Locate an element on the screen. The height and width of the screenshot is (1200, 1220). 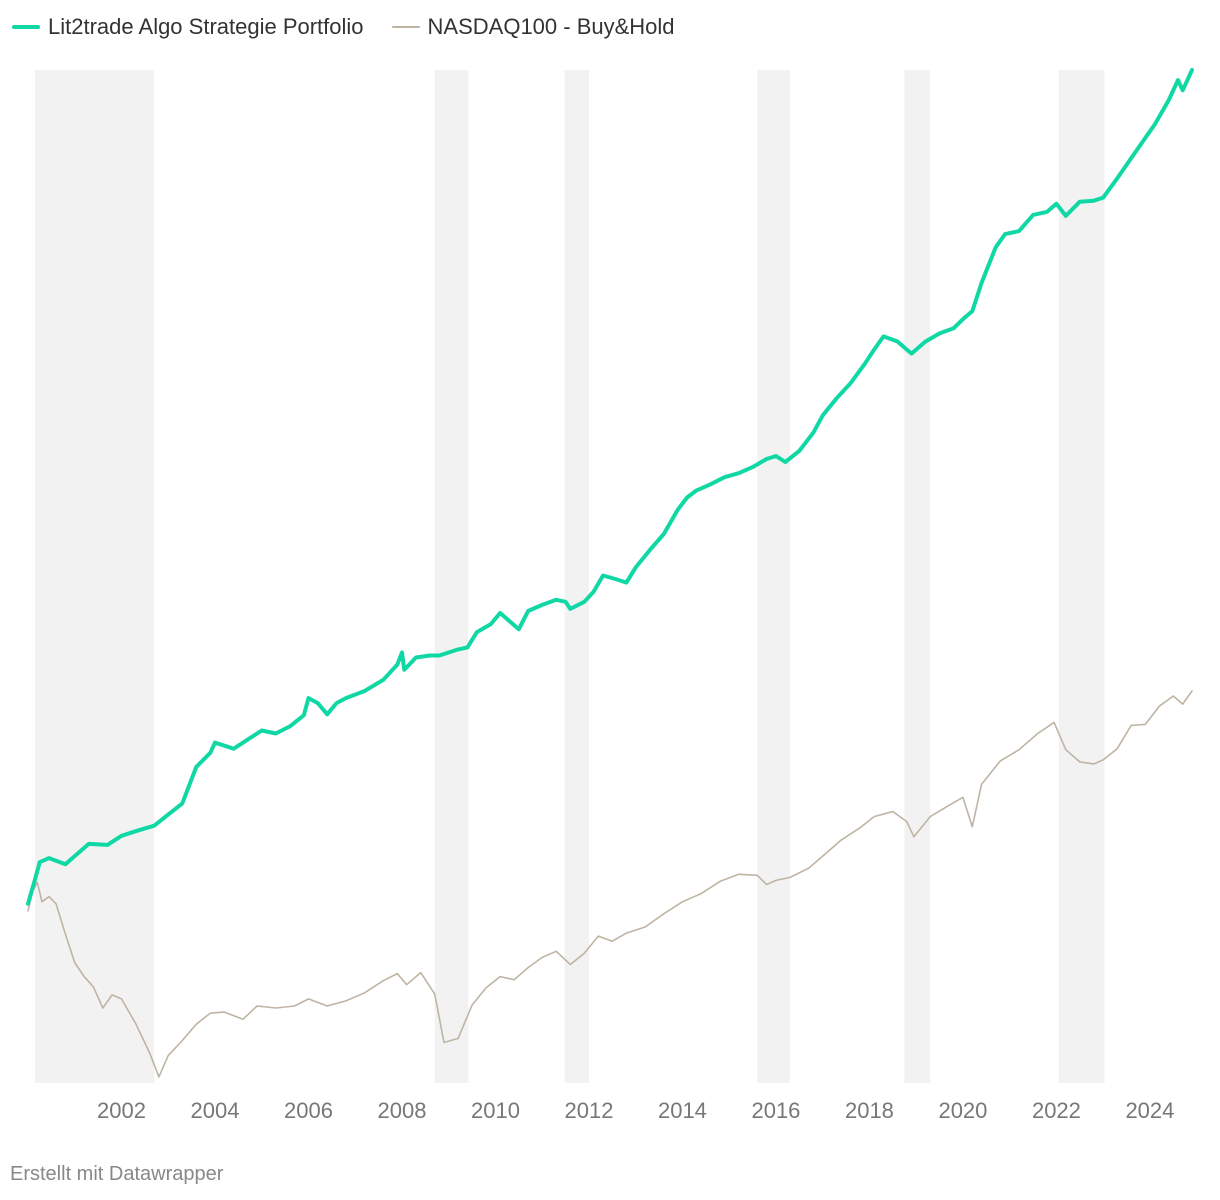
x-tick-label: 2012 is located at coordinates (588, 1110).